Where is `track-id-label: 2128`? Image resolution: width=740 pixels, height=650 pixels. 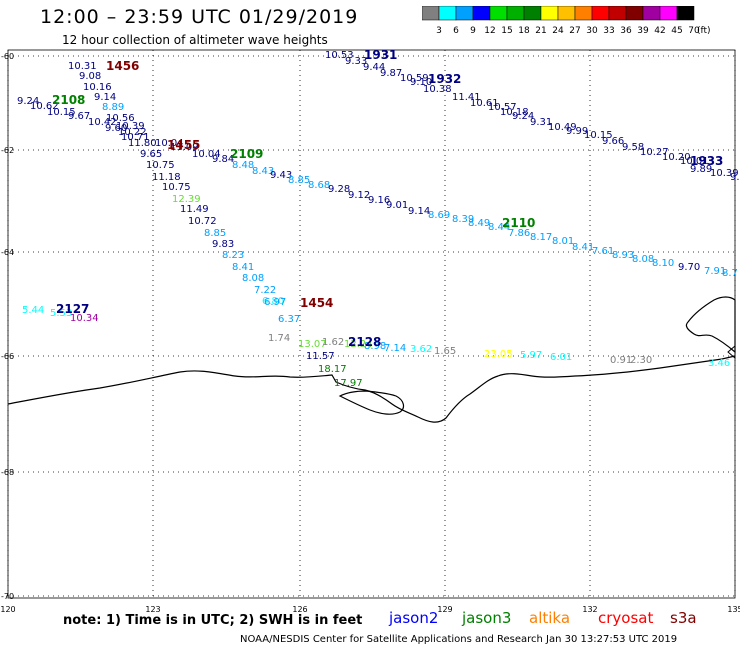 track-id-label: 2128 is located at coordinates (364, 342).